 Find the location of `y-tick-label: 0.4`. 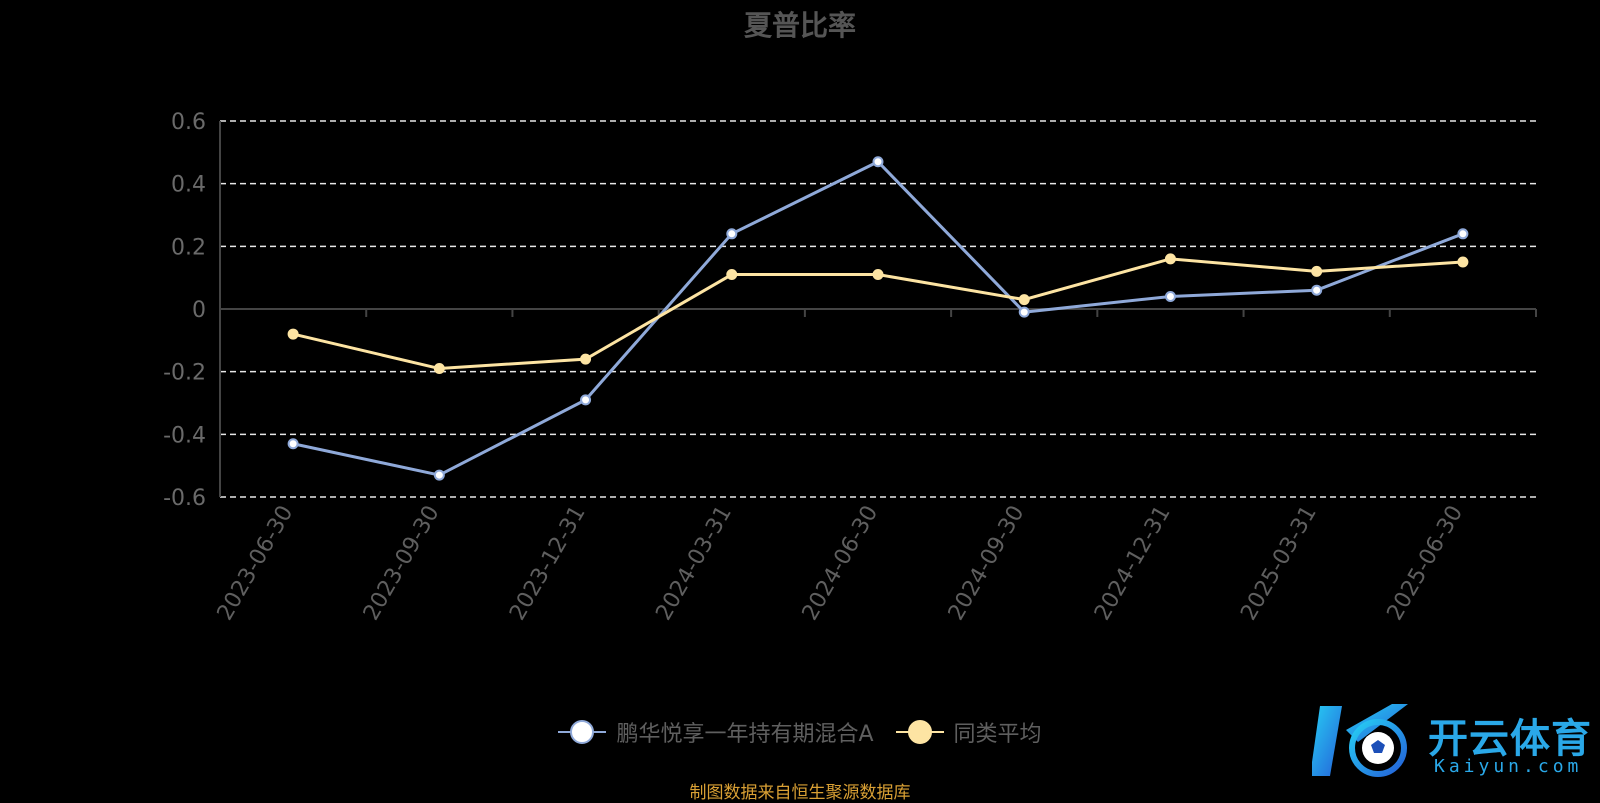

y-tick-label: 0.4 is located at coordinates (188, 185).